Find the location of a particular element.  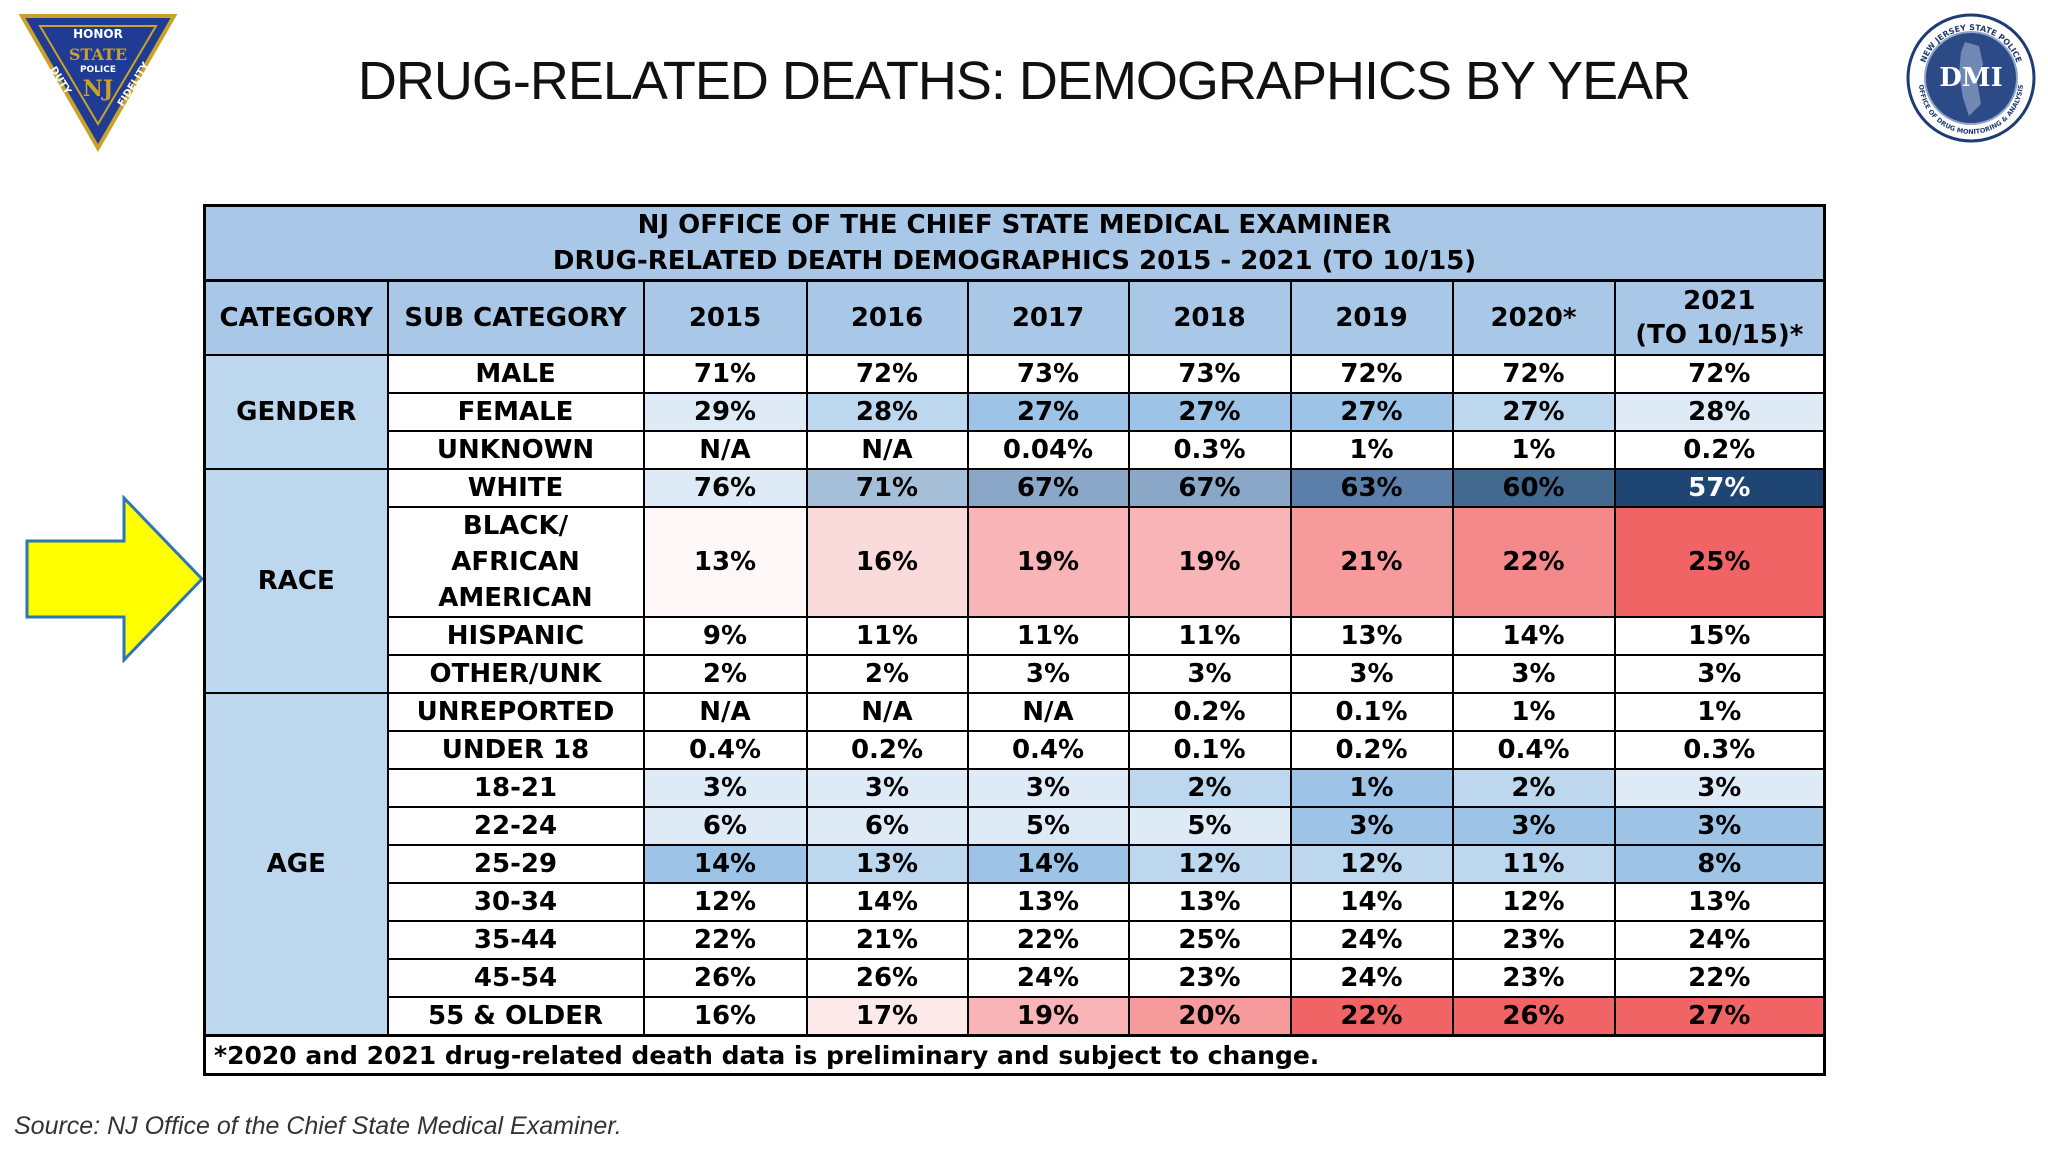

subcategory-cell: UNREPORTED is located at coordinates (515, 712).